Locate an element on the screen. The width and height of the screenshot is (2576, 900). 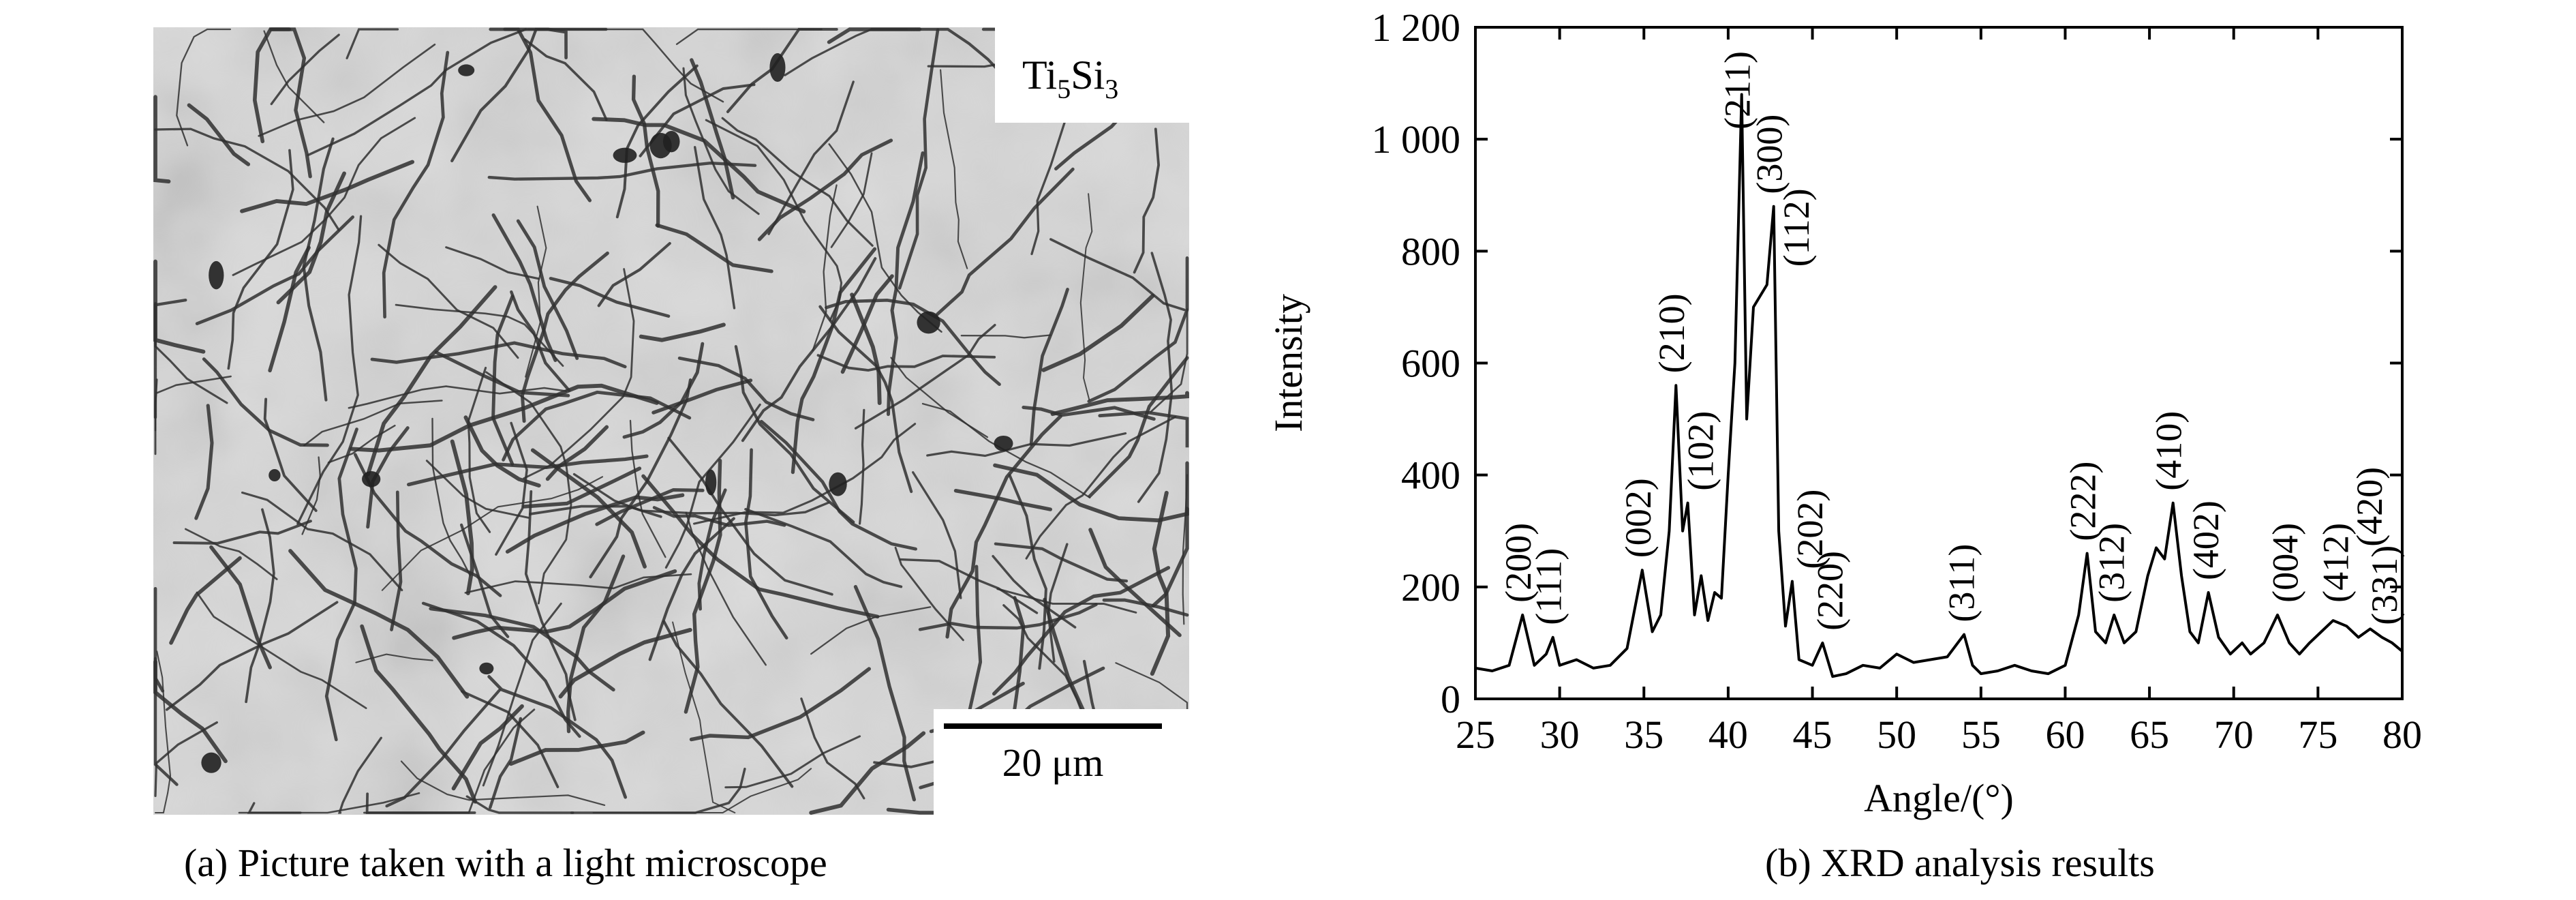
y-tick-label: 600 is located at coordinates (1431, 364).